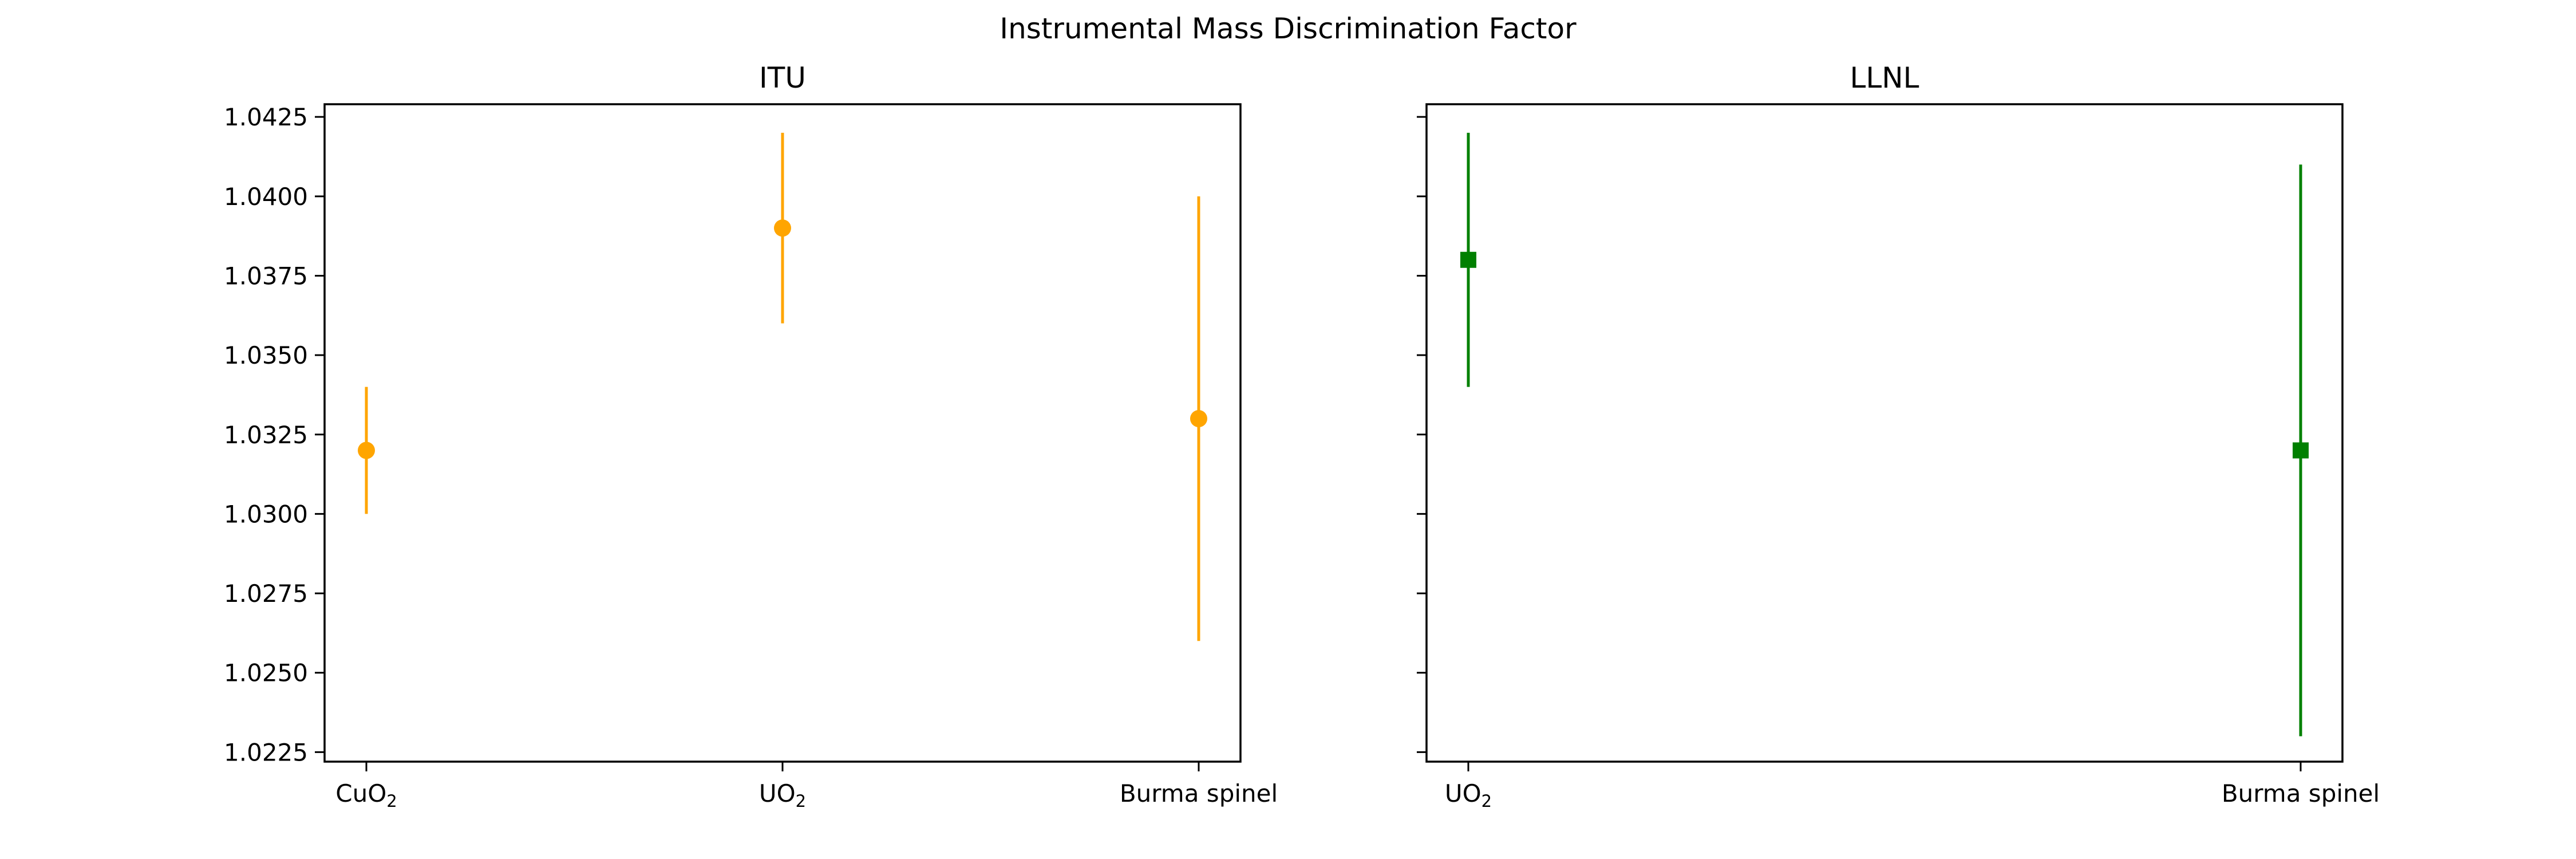 The height and width of the screenshot is (859, 2576). I want to click on itu-y-tick-label: 1.0250, so click(266, 673).